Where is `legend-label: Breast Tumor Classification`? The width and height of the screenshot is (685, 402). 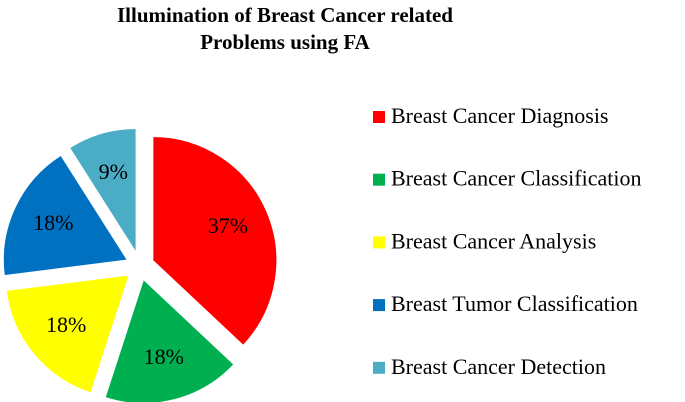
legend-label: Breast Tumor Classification is located at coordinates (514, 303).